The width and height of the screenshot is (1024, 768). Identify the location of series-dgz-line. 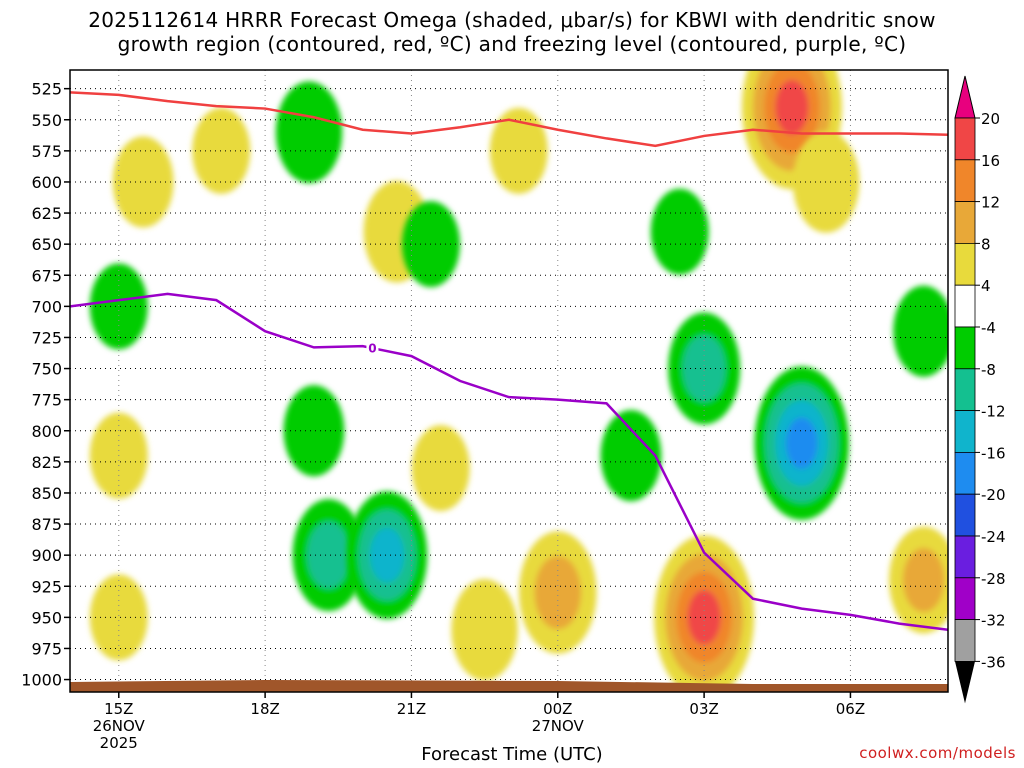
(509, 119).